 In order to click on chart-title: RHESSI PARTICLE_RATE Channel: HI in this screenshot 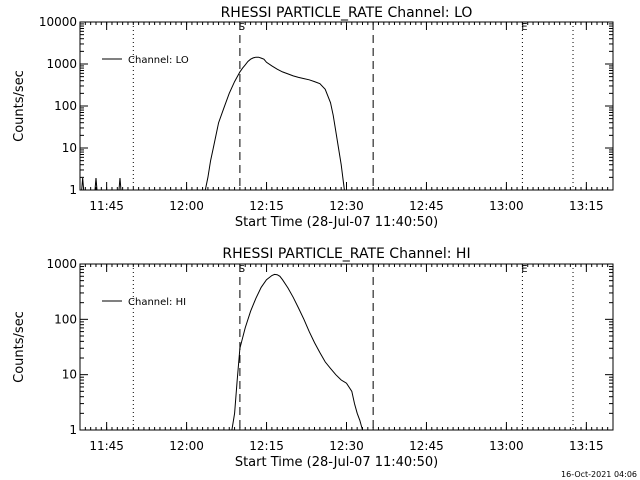, I will do `click(346, 254)`.